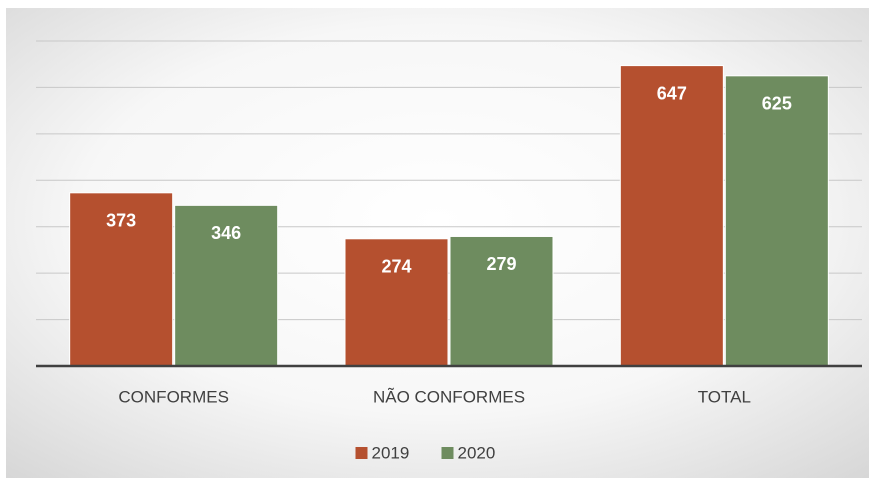 This screenshot has width=875, height=481. Describe the element at coordinates (501, 264) in the screenshot. I see `data-label: 279` at that location.